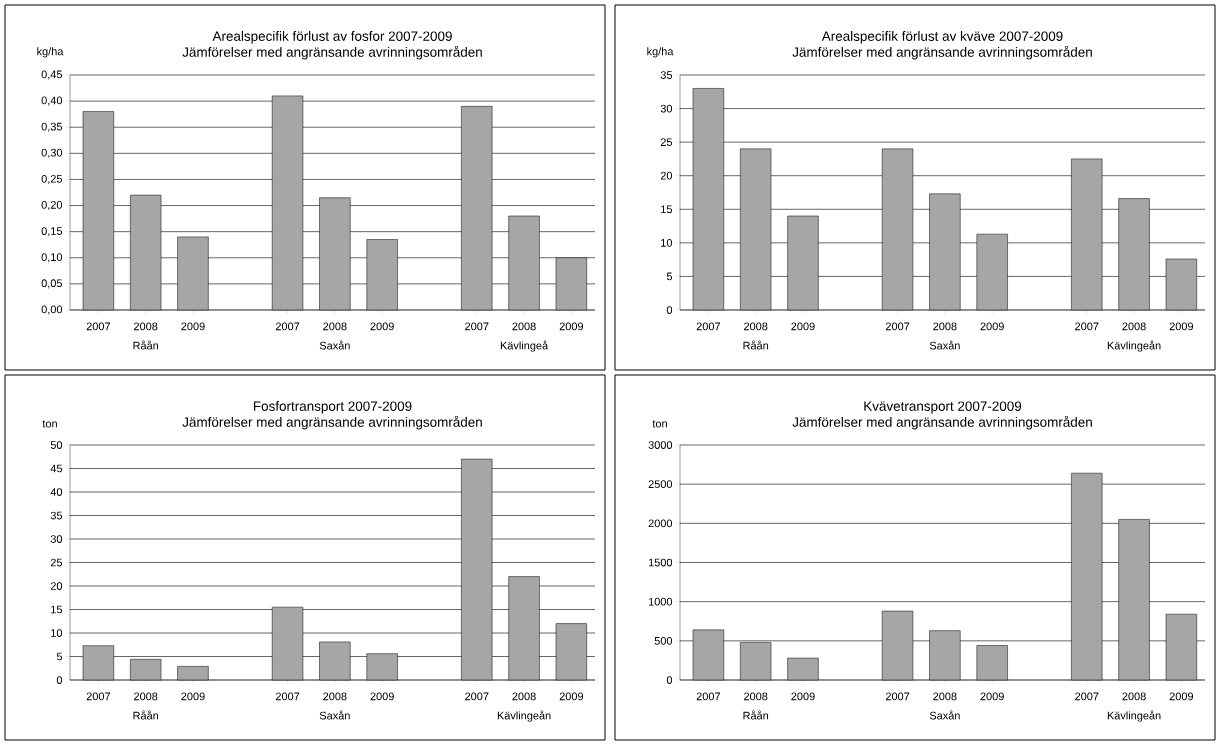 This screenshot has width=1221, height=748. Describe the element at coordinates (52, 258) in the screenshot. I see `y-tick-label: 0,10` at that location.